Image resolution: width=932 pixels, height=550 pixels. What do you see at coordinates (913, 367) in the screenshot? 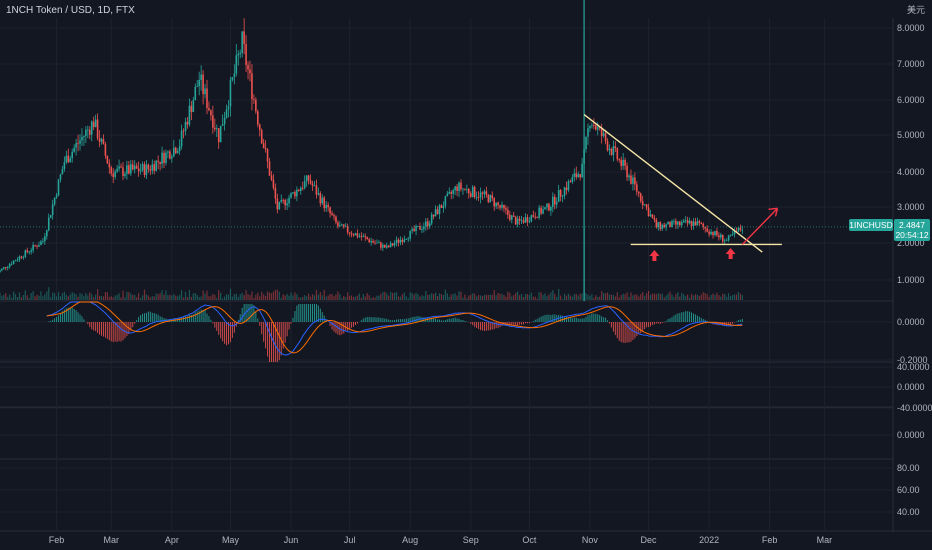
I see `y-tick-label: 40.0000` at bounding box center [913, 367].